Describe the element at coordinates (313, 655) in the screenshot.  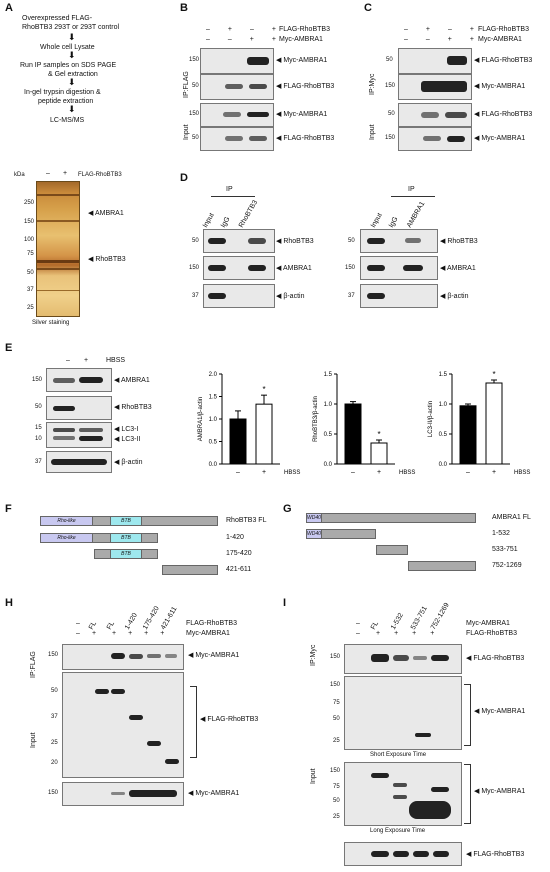
I see `ip-myc-label: IP:Myc` at that location.